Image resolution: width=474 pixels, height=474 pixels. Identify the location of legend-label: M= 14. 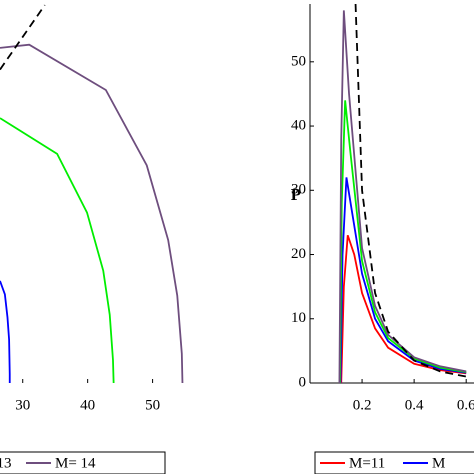
(75, 463).